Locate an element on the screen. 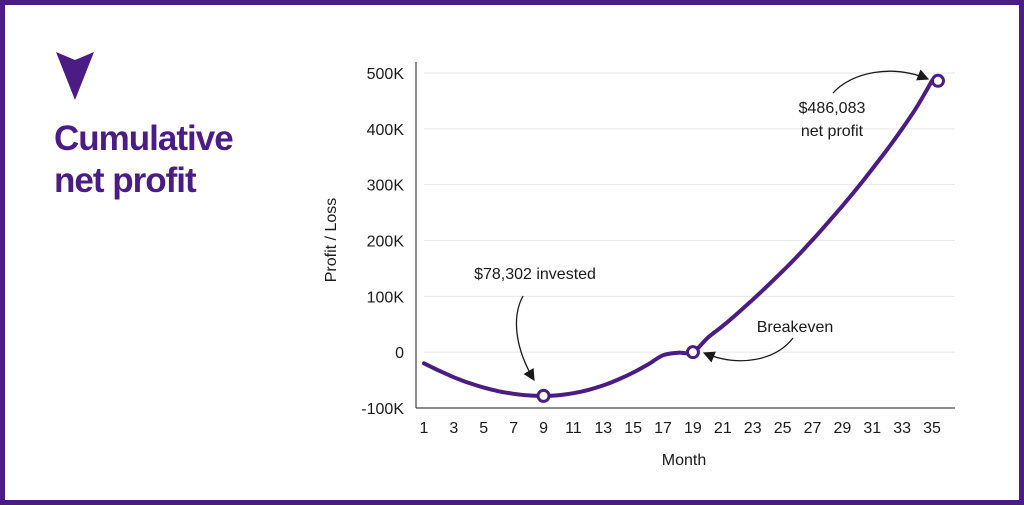 This screenshot has height=505, width=1024. x-tick-label: 35 is located at coordinates (932, 428).